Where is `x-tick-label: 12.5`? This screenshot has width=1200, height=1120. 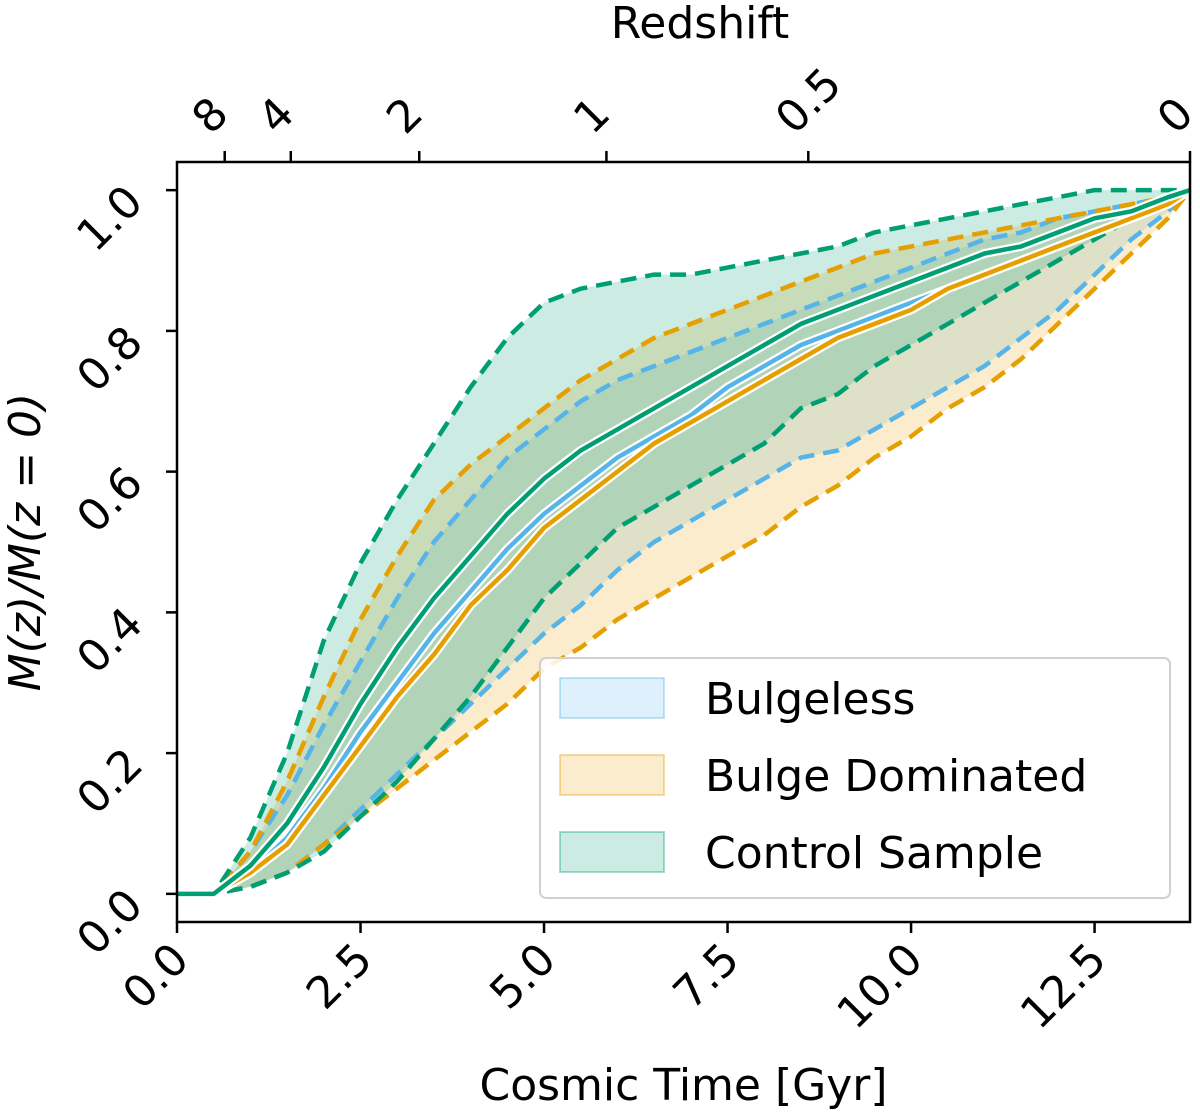 x-tick-label: 12.5 is located at coordinates (1063, 986).